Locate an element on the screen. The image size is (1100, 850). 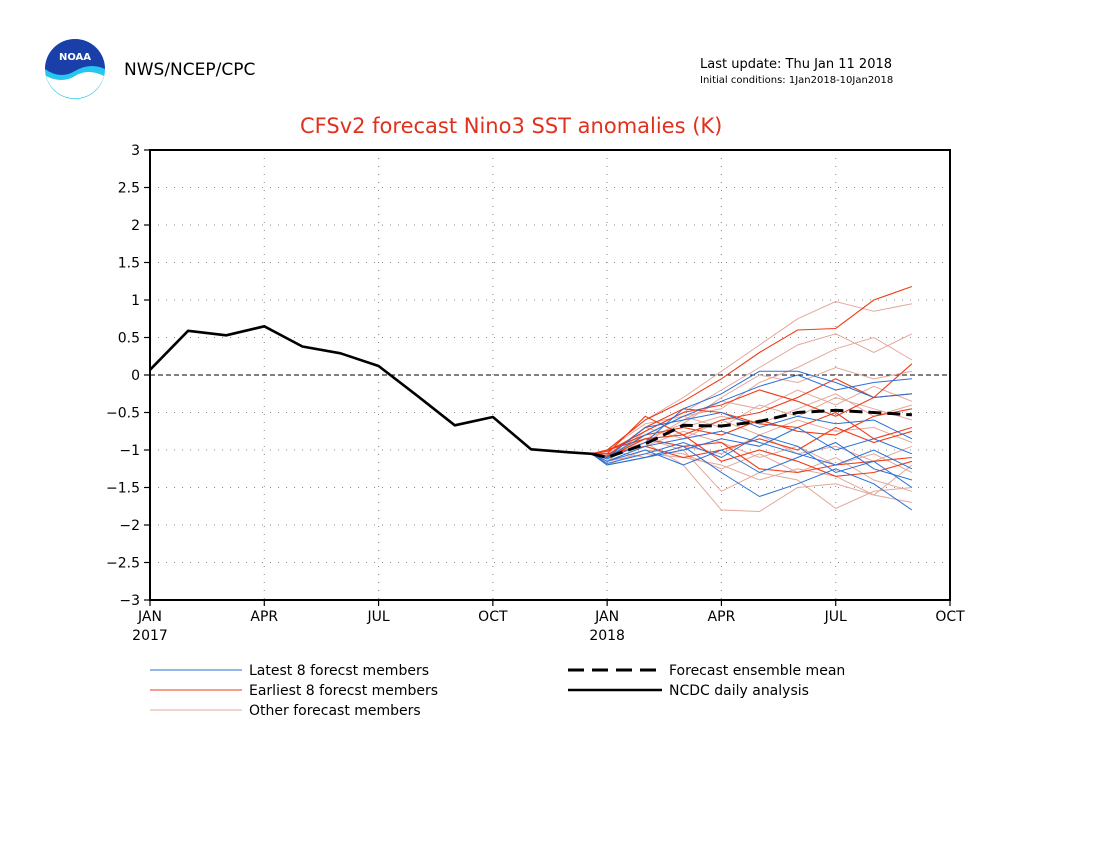
y-tick-label: 0 is located at coordinates (135, 376).